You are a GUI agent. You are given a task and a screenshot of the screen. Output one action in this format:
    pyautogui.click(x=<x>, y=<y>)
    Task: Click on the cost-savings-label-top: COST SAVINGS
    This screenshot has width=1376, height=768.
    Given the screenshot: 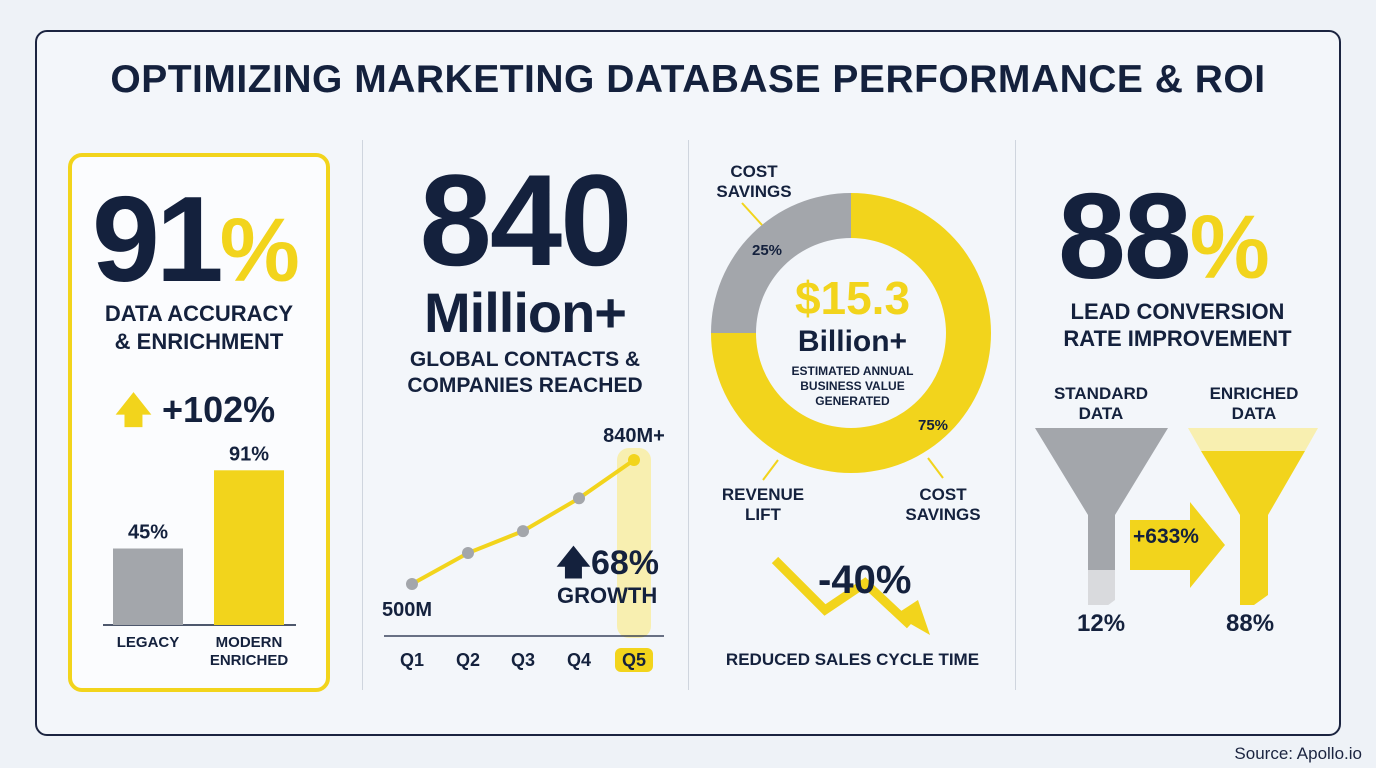 What is the action you would take?
    pyautogui.click(x=754, y=182)
    